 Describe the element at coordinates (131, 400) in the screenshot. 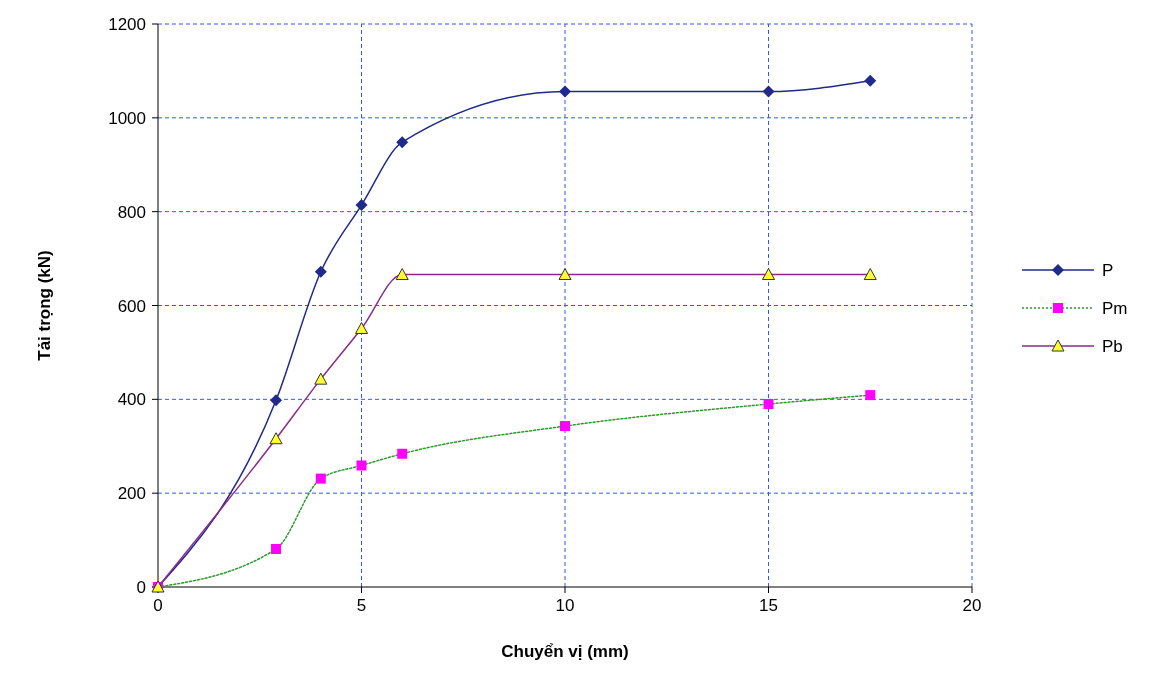

I see `y-tick-label: 400` at that location.